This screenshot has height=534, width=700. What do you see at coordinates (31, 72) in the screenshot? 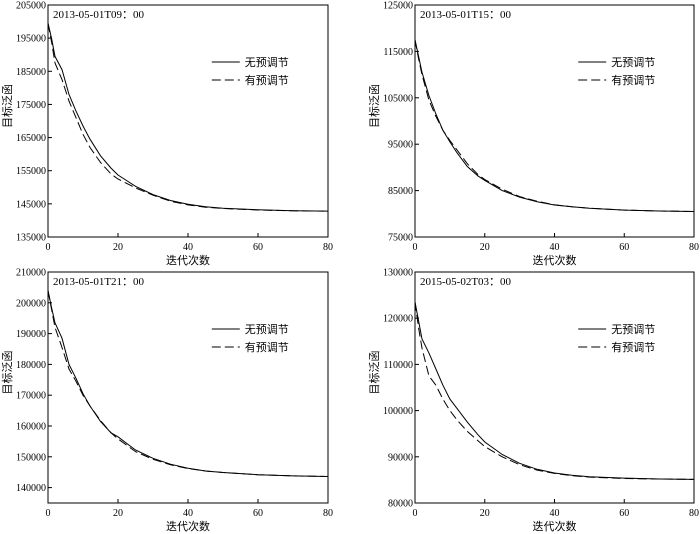
I see `y-tick-label: 185000` at bounding box center [31, 72].